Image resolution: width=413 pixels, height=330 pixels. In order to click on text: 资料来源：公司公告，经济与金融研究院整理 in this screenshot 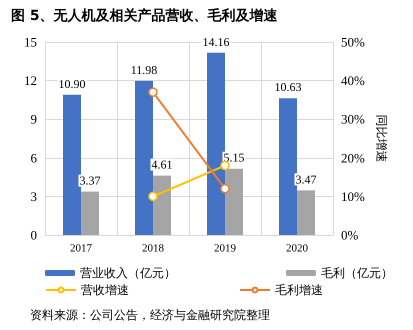, I will do `click(150, 315)`.